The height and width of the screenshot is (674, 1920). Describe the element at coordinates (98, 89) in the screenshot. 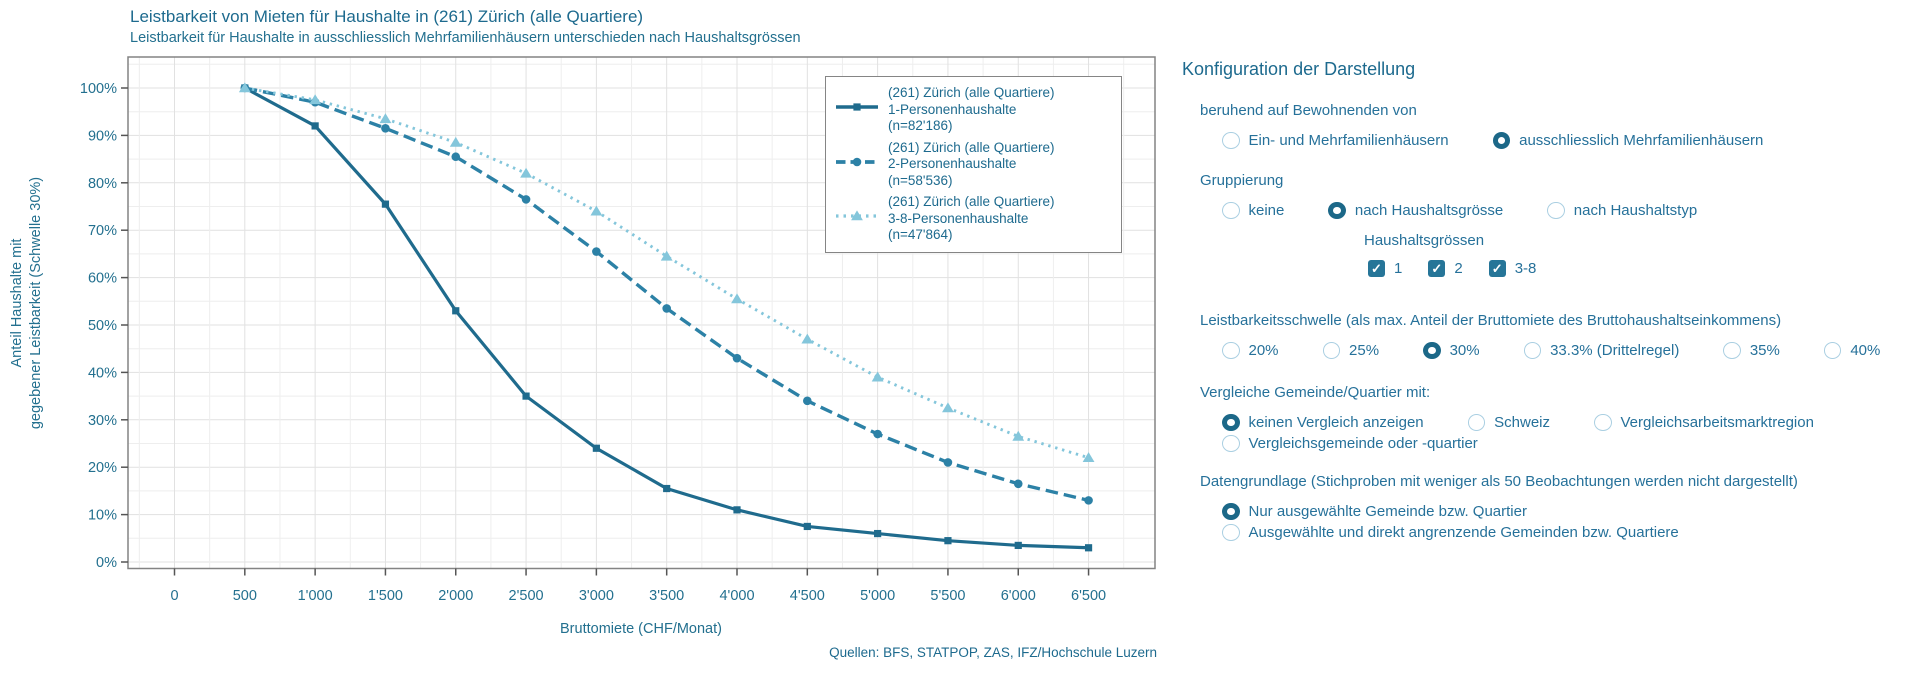

I see `y-tick-label: 100%` at that location.